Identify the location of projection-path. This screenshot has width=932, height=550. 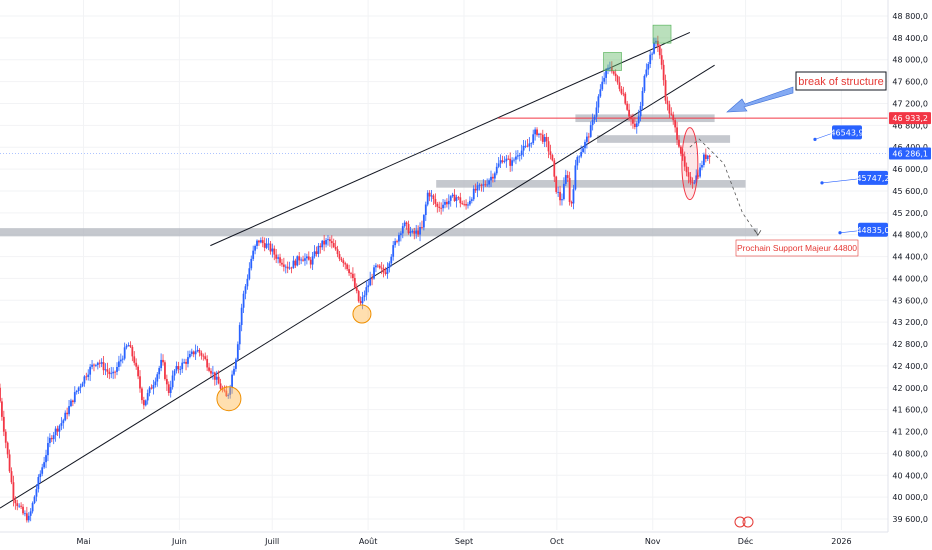
(724, 187).